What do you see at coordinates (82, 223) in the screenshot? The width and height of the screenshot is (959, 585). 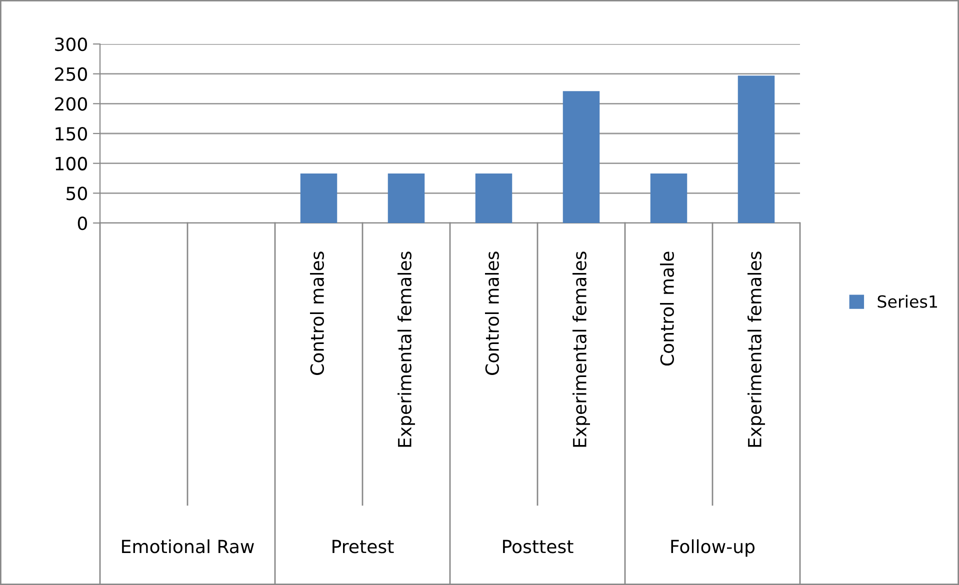 I see `y-tick-label: 0` at bounding box center [82, 223].